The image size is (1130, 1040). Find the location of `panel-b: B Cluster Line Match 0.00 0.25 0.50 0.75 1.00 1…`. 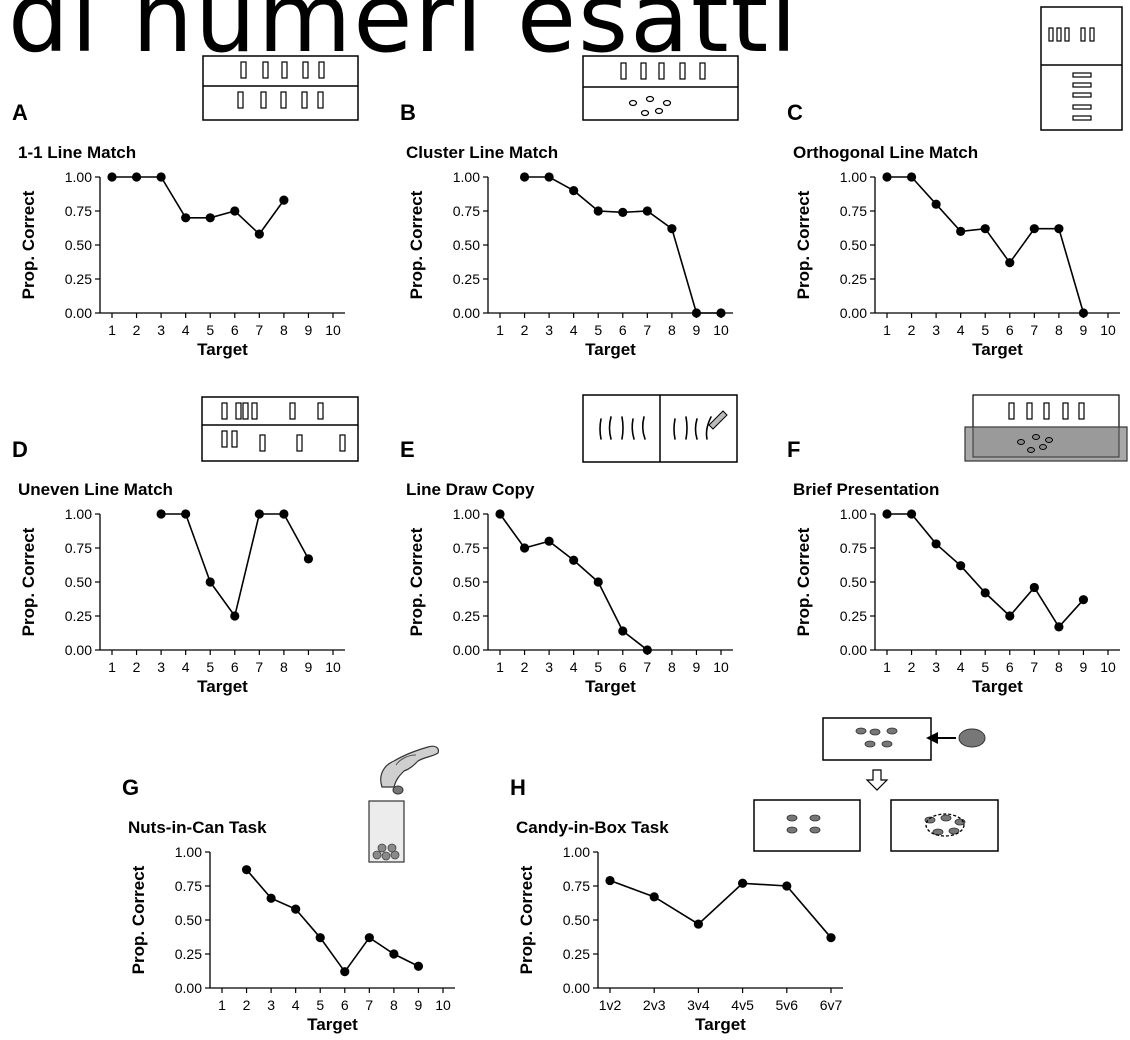

panel-b: B Cluster Line Match 0.00 0.25 0.50 0.75 1.00 1… is located at coordinates (578, 229).